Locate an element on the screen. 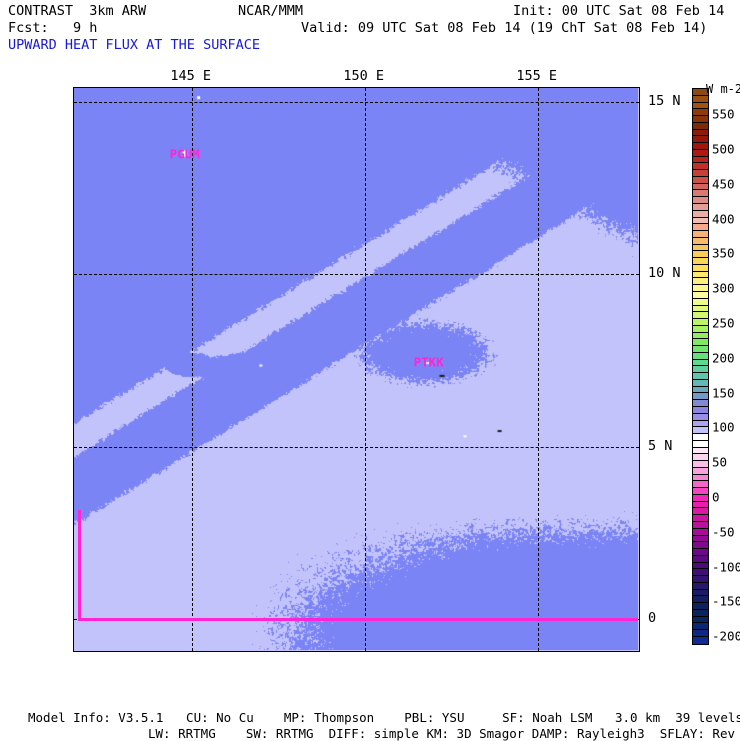  latitude-tick-label: 0 is located at coordinates (652, 617).